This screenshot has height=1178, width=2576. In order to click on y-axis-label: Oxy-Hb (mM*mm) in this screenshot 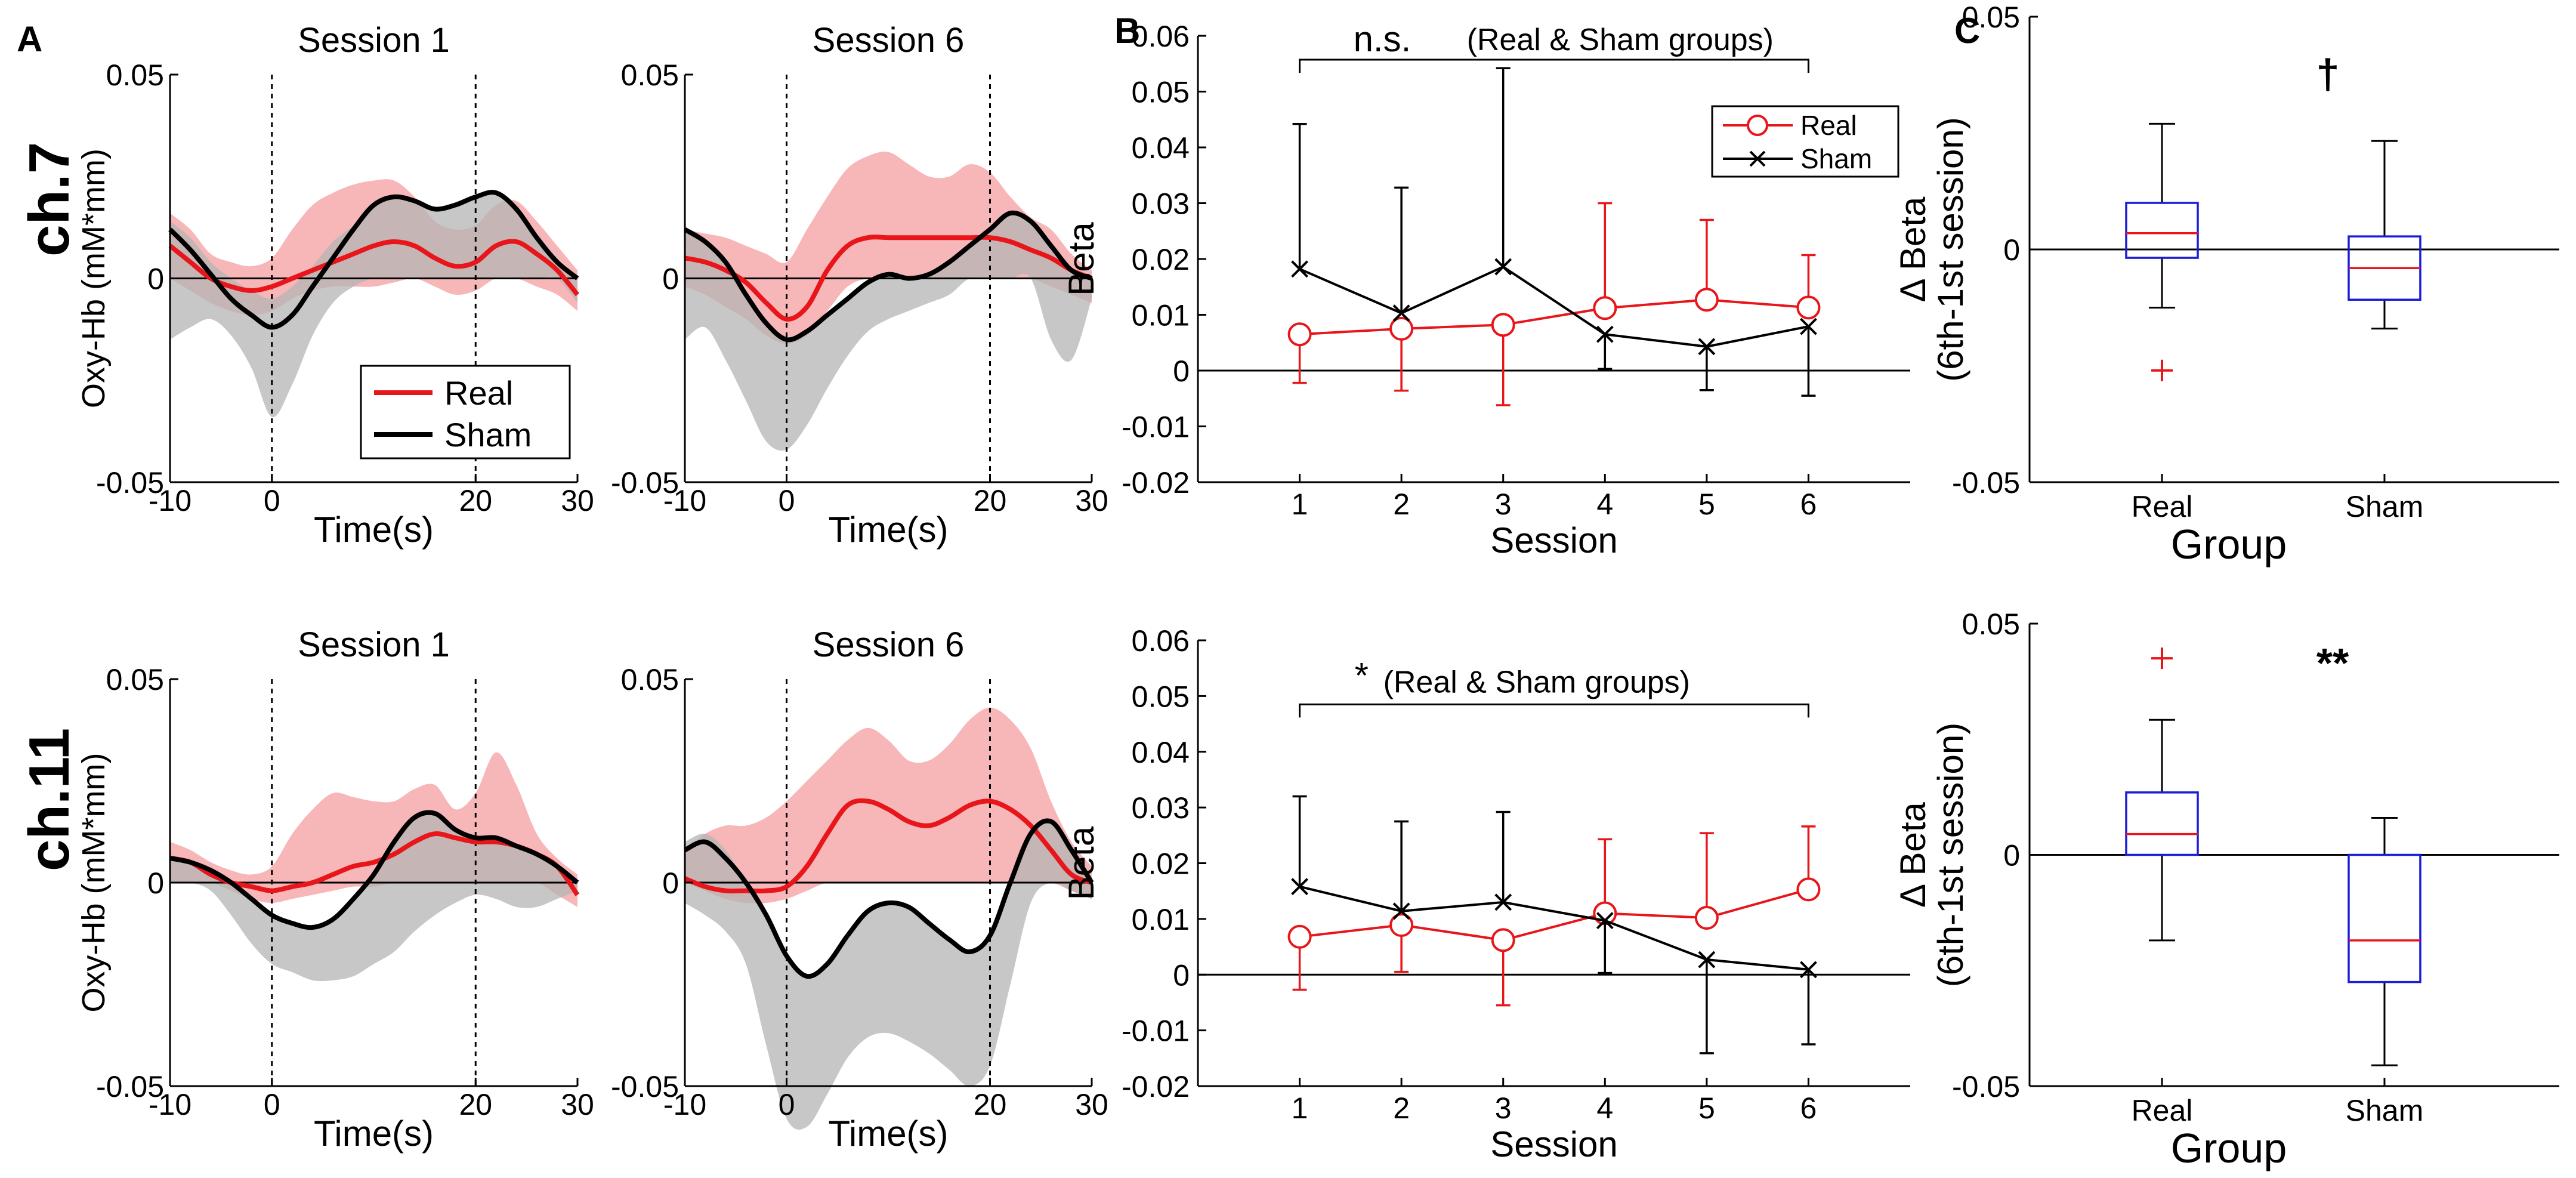, I will do `click(94, 883)`.